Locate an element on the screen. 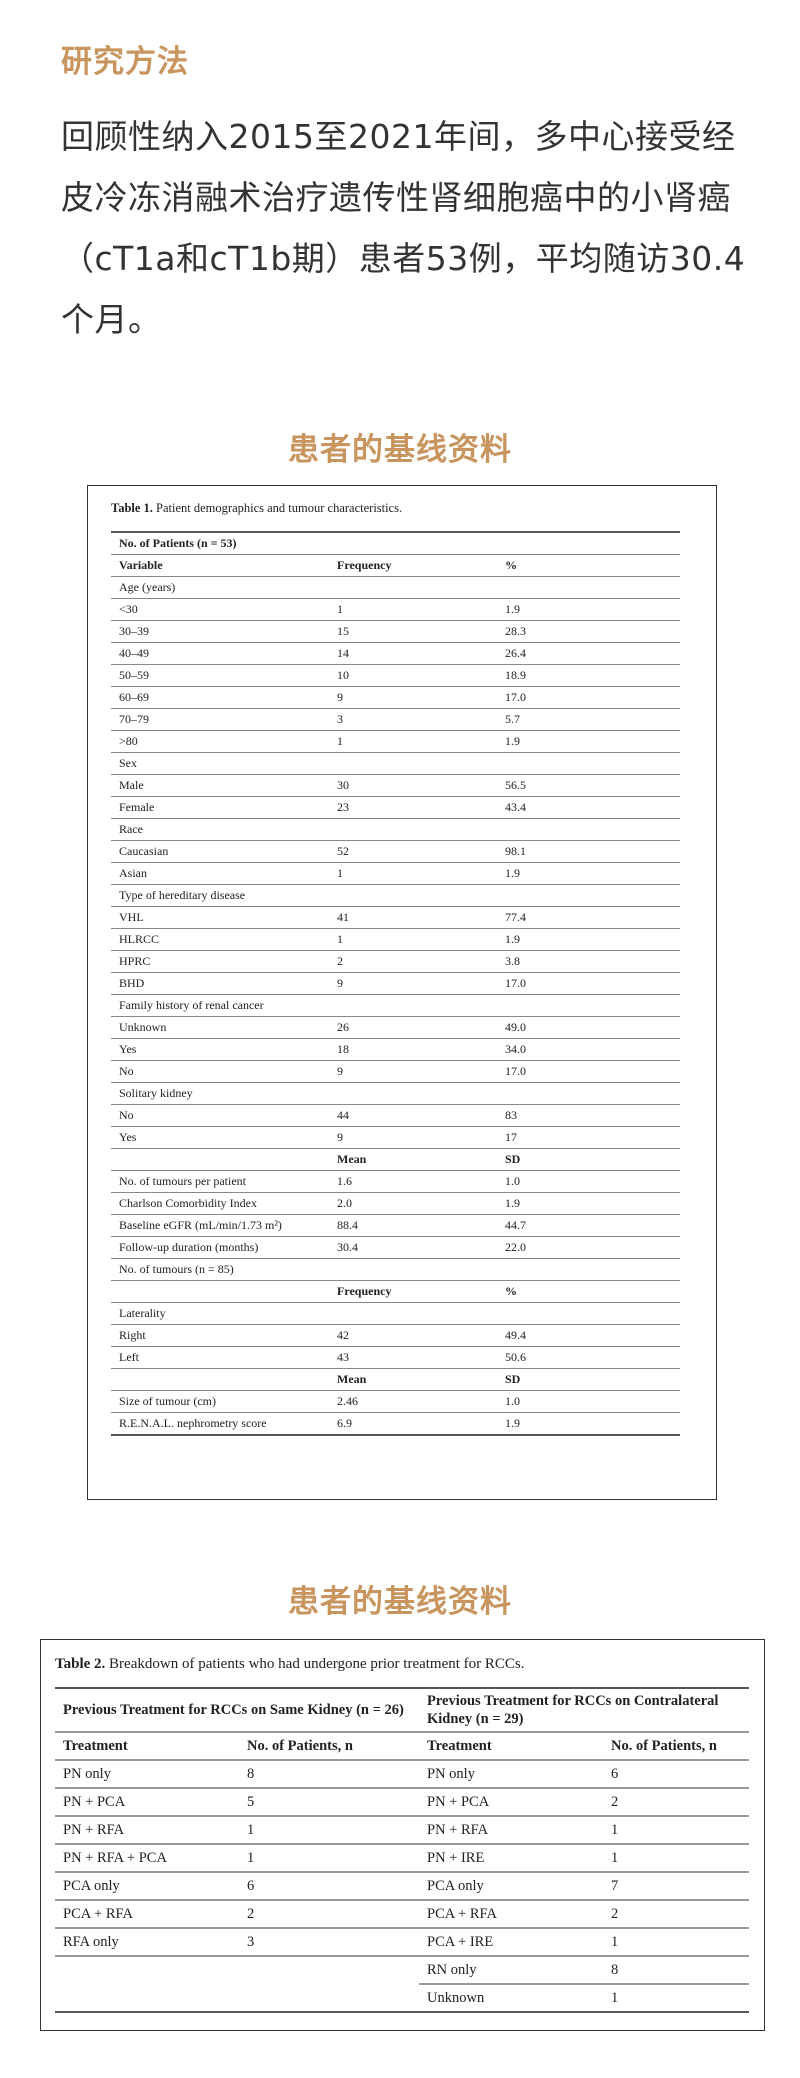 This screenshot has height=2078, width=800. table1-cell: Size of tumour (cm) is located at coordinates (220, 1401).